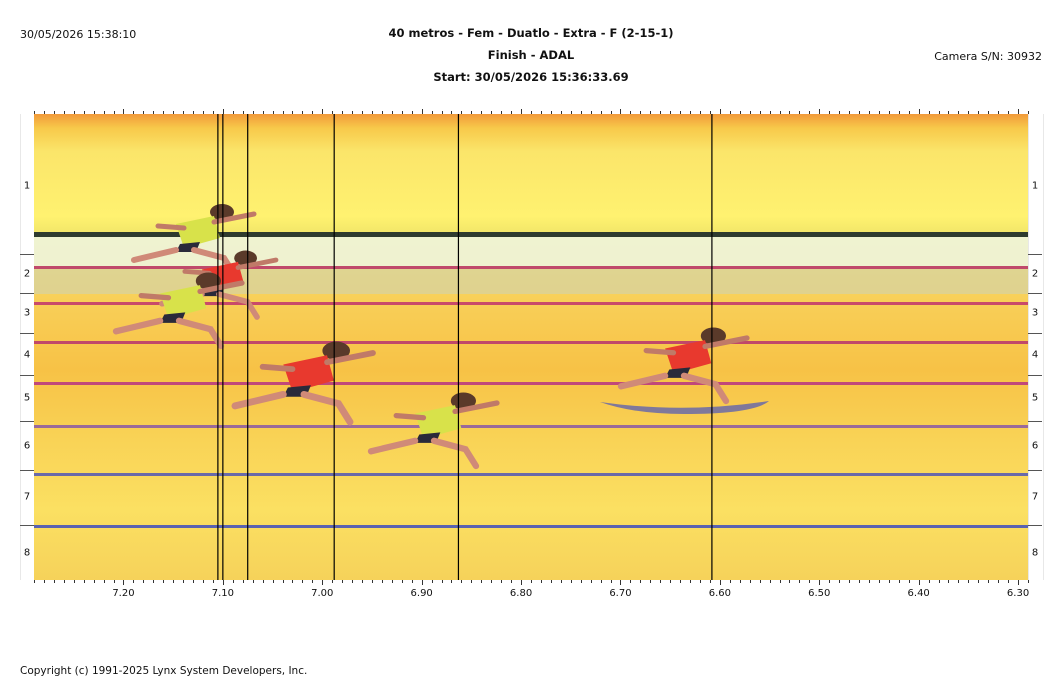 The image size is (1062, 700). Describe the element at coordinates (719, 593) in the screenshot. I see `time-axis-label: 6.60` at that location.